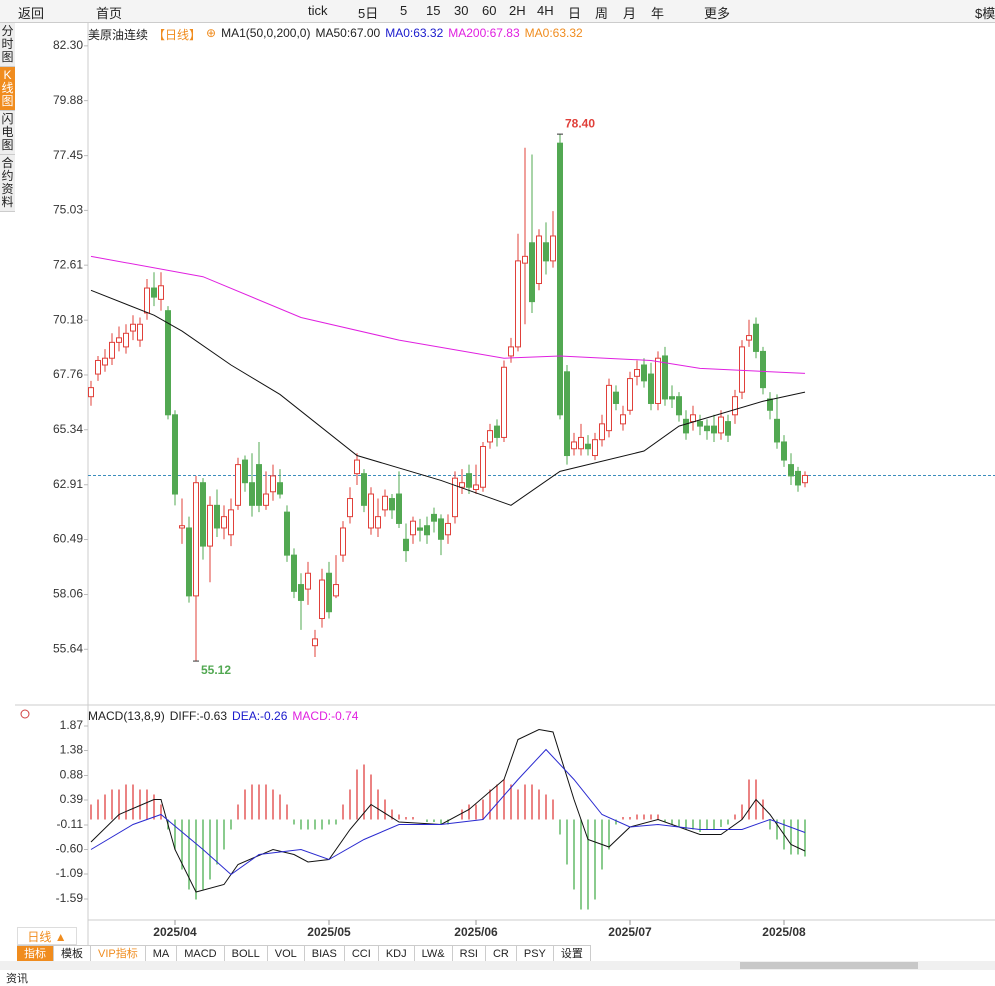  What do you see at coordinates (201, 954) in the screenshot?
I see `indicator-tab: MACD` at bounding box center [201, 954].